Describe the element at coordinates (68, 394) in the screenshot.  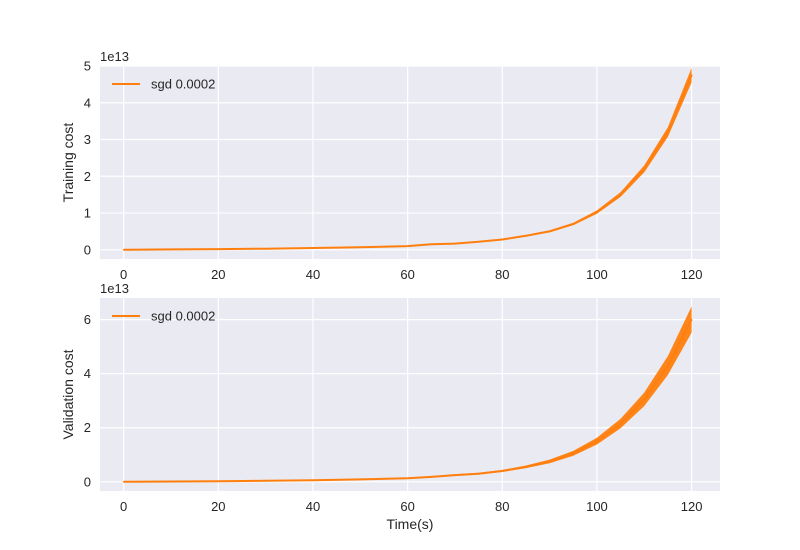
I see `y-axis-label: Validation cost` at that location.